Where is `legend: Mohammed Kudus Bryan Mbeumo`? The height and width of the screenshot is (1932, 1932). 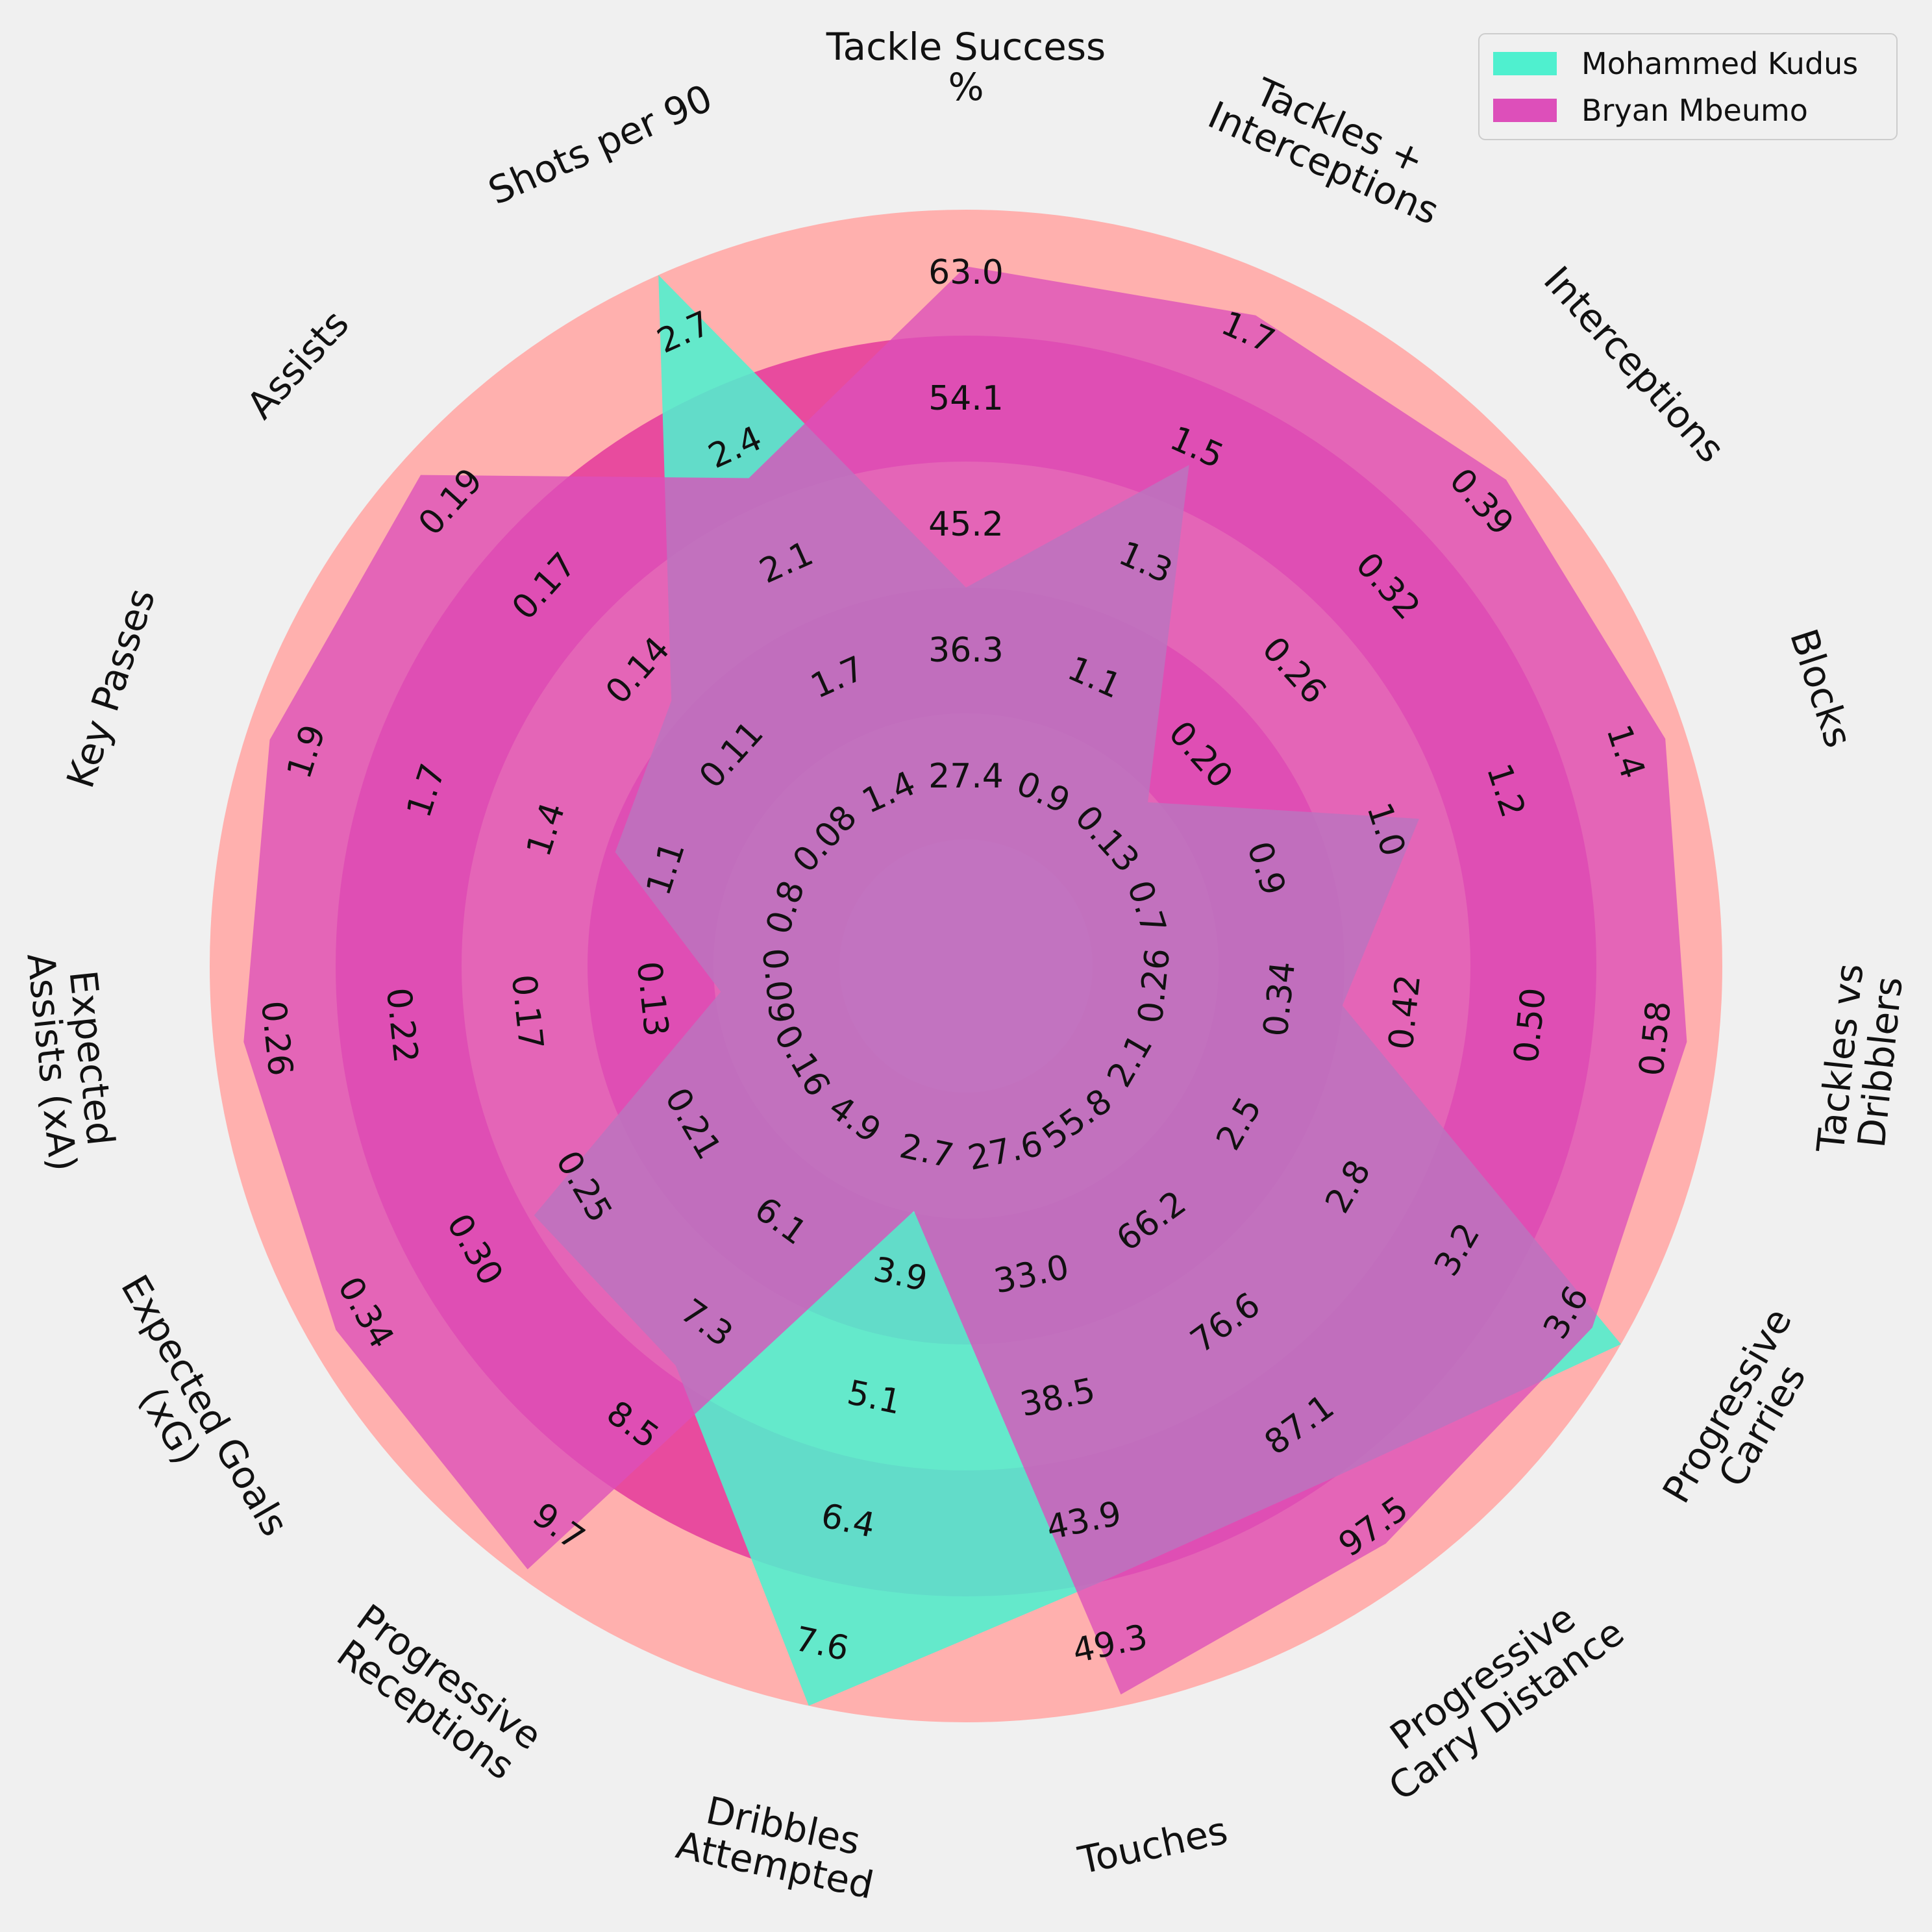 legend: Mohammed Kudus Bryan Mbeumo is located at coordinates (1688, 86).